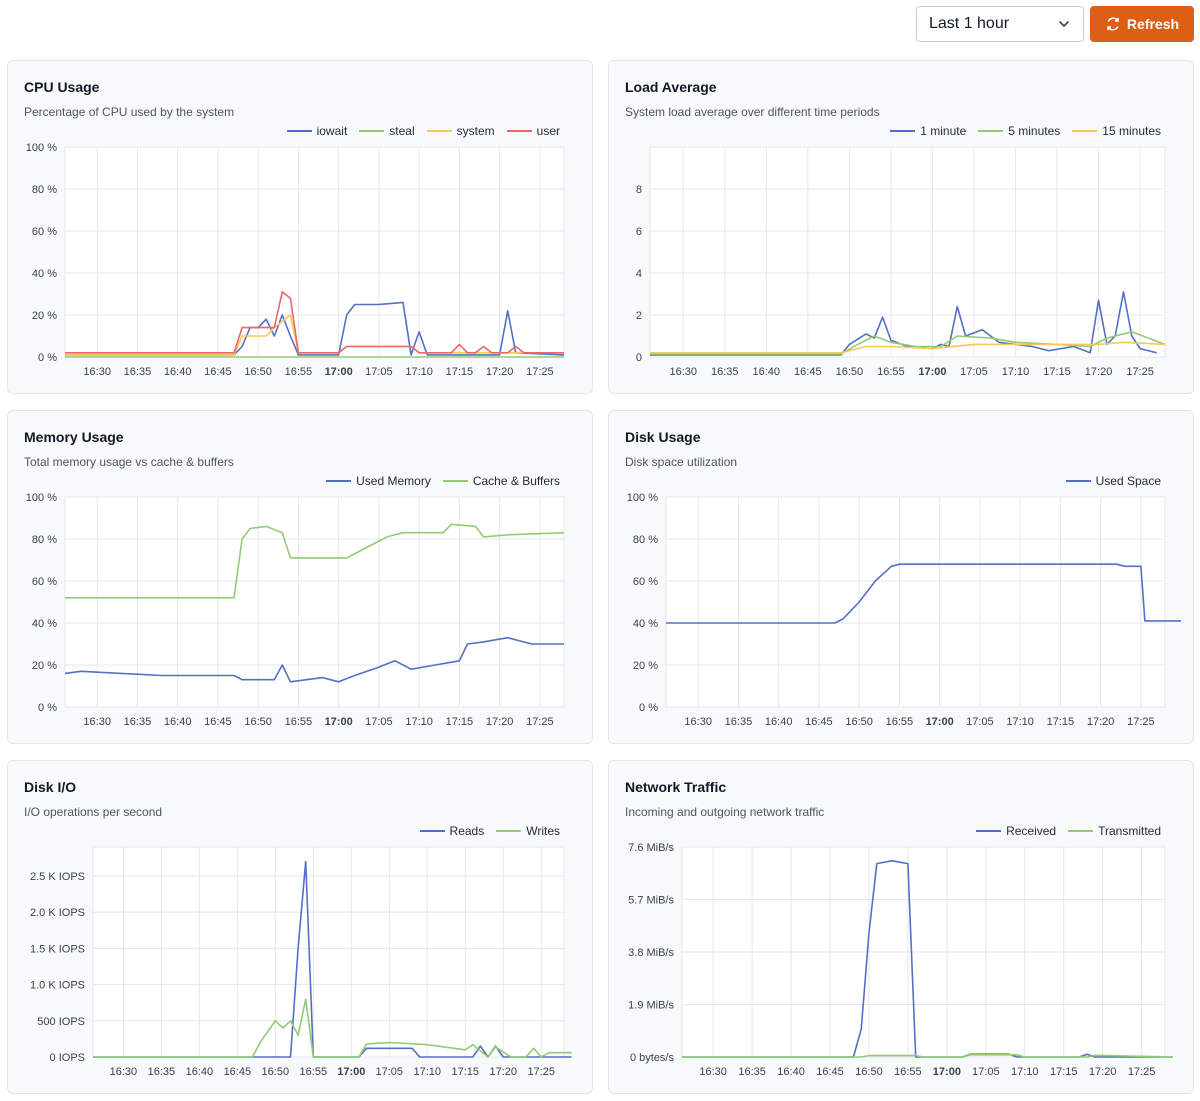  What do you see at coordinates (533, 131) in the screenshot?
I see `legend-item: user` at bounding box center [533, 131].